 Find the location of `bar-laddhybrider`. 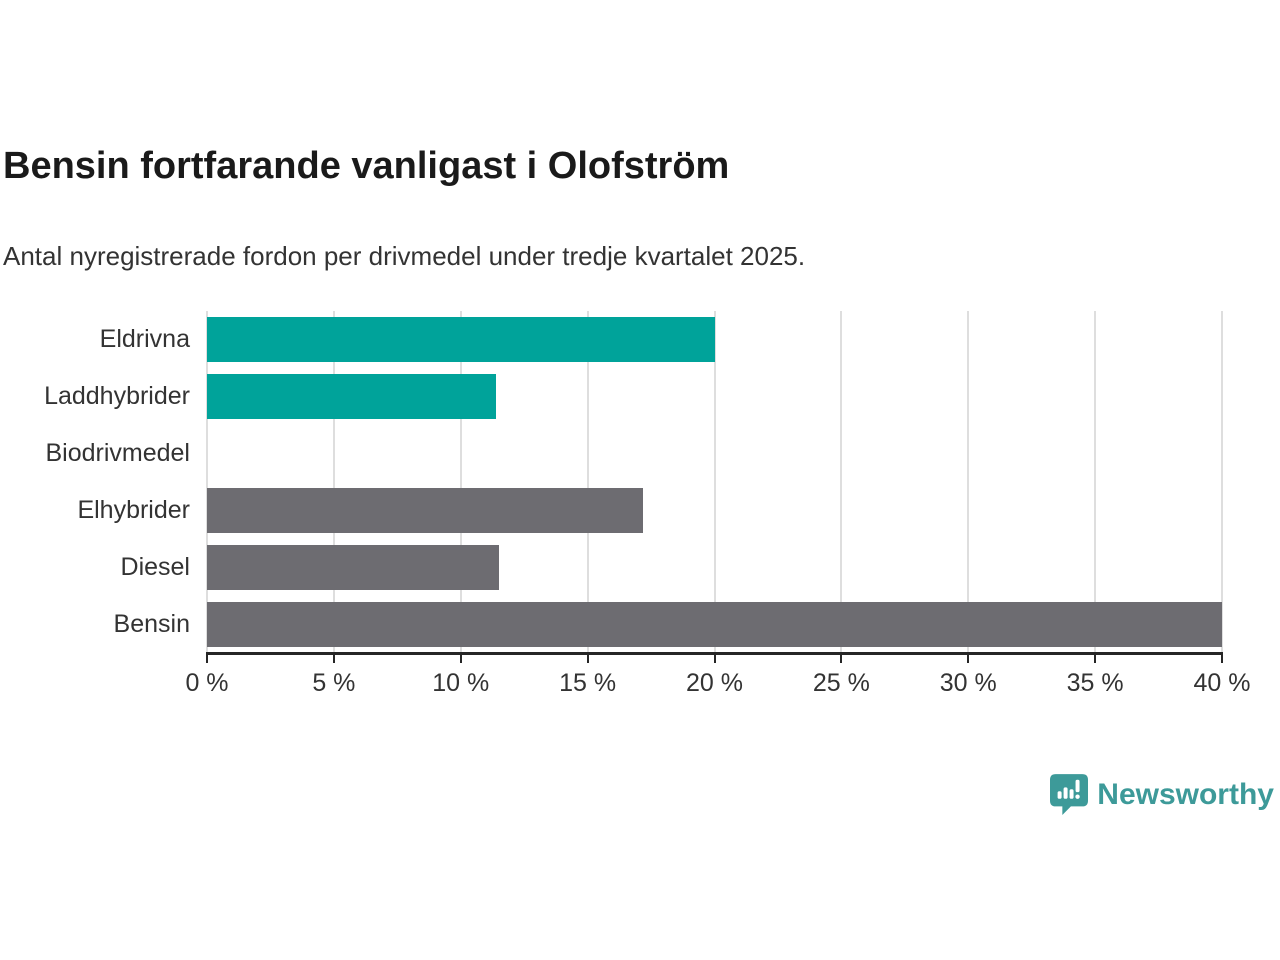

bar-laddhybrider is located at coordinates (352, 396).